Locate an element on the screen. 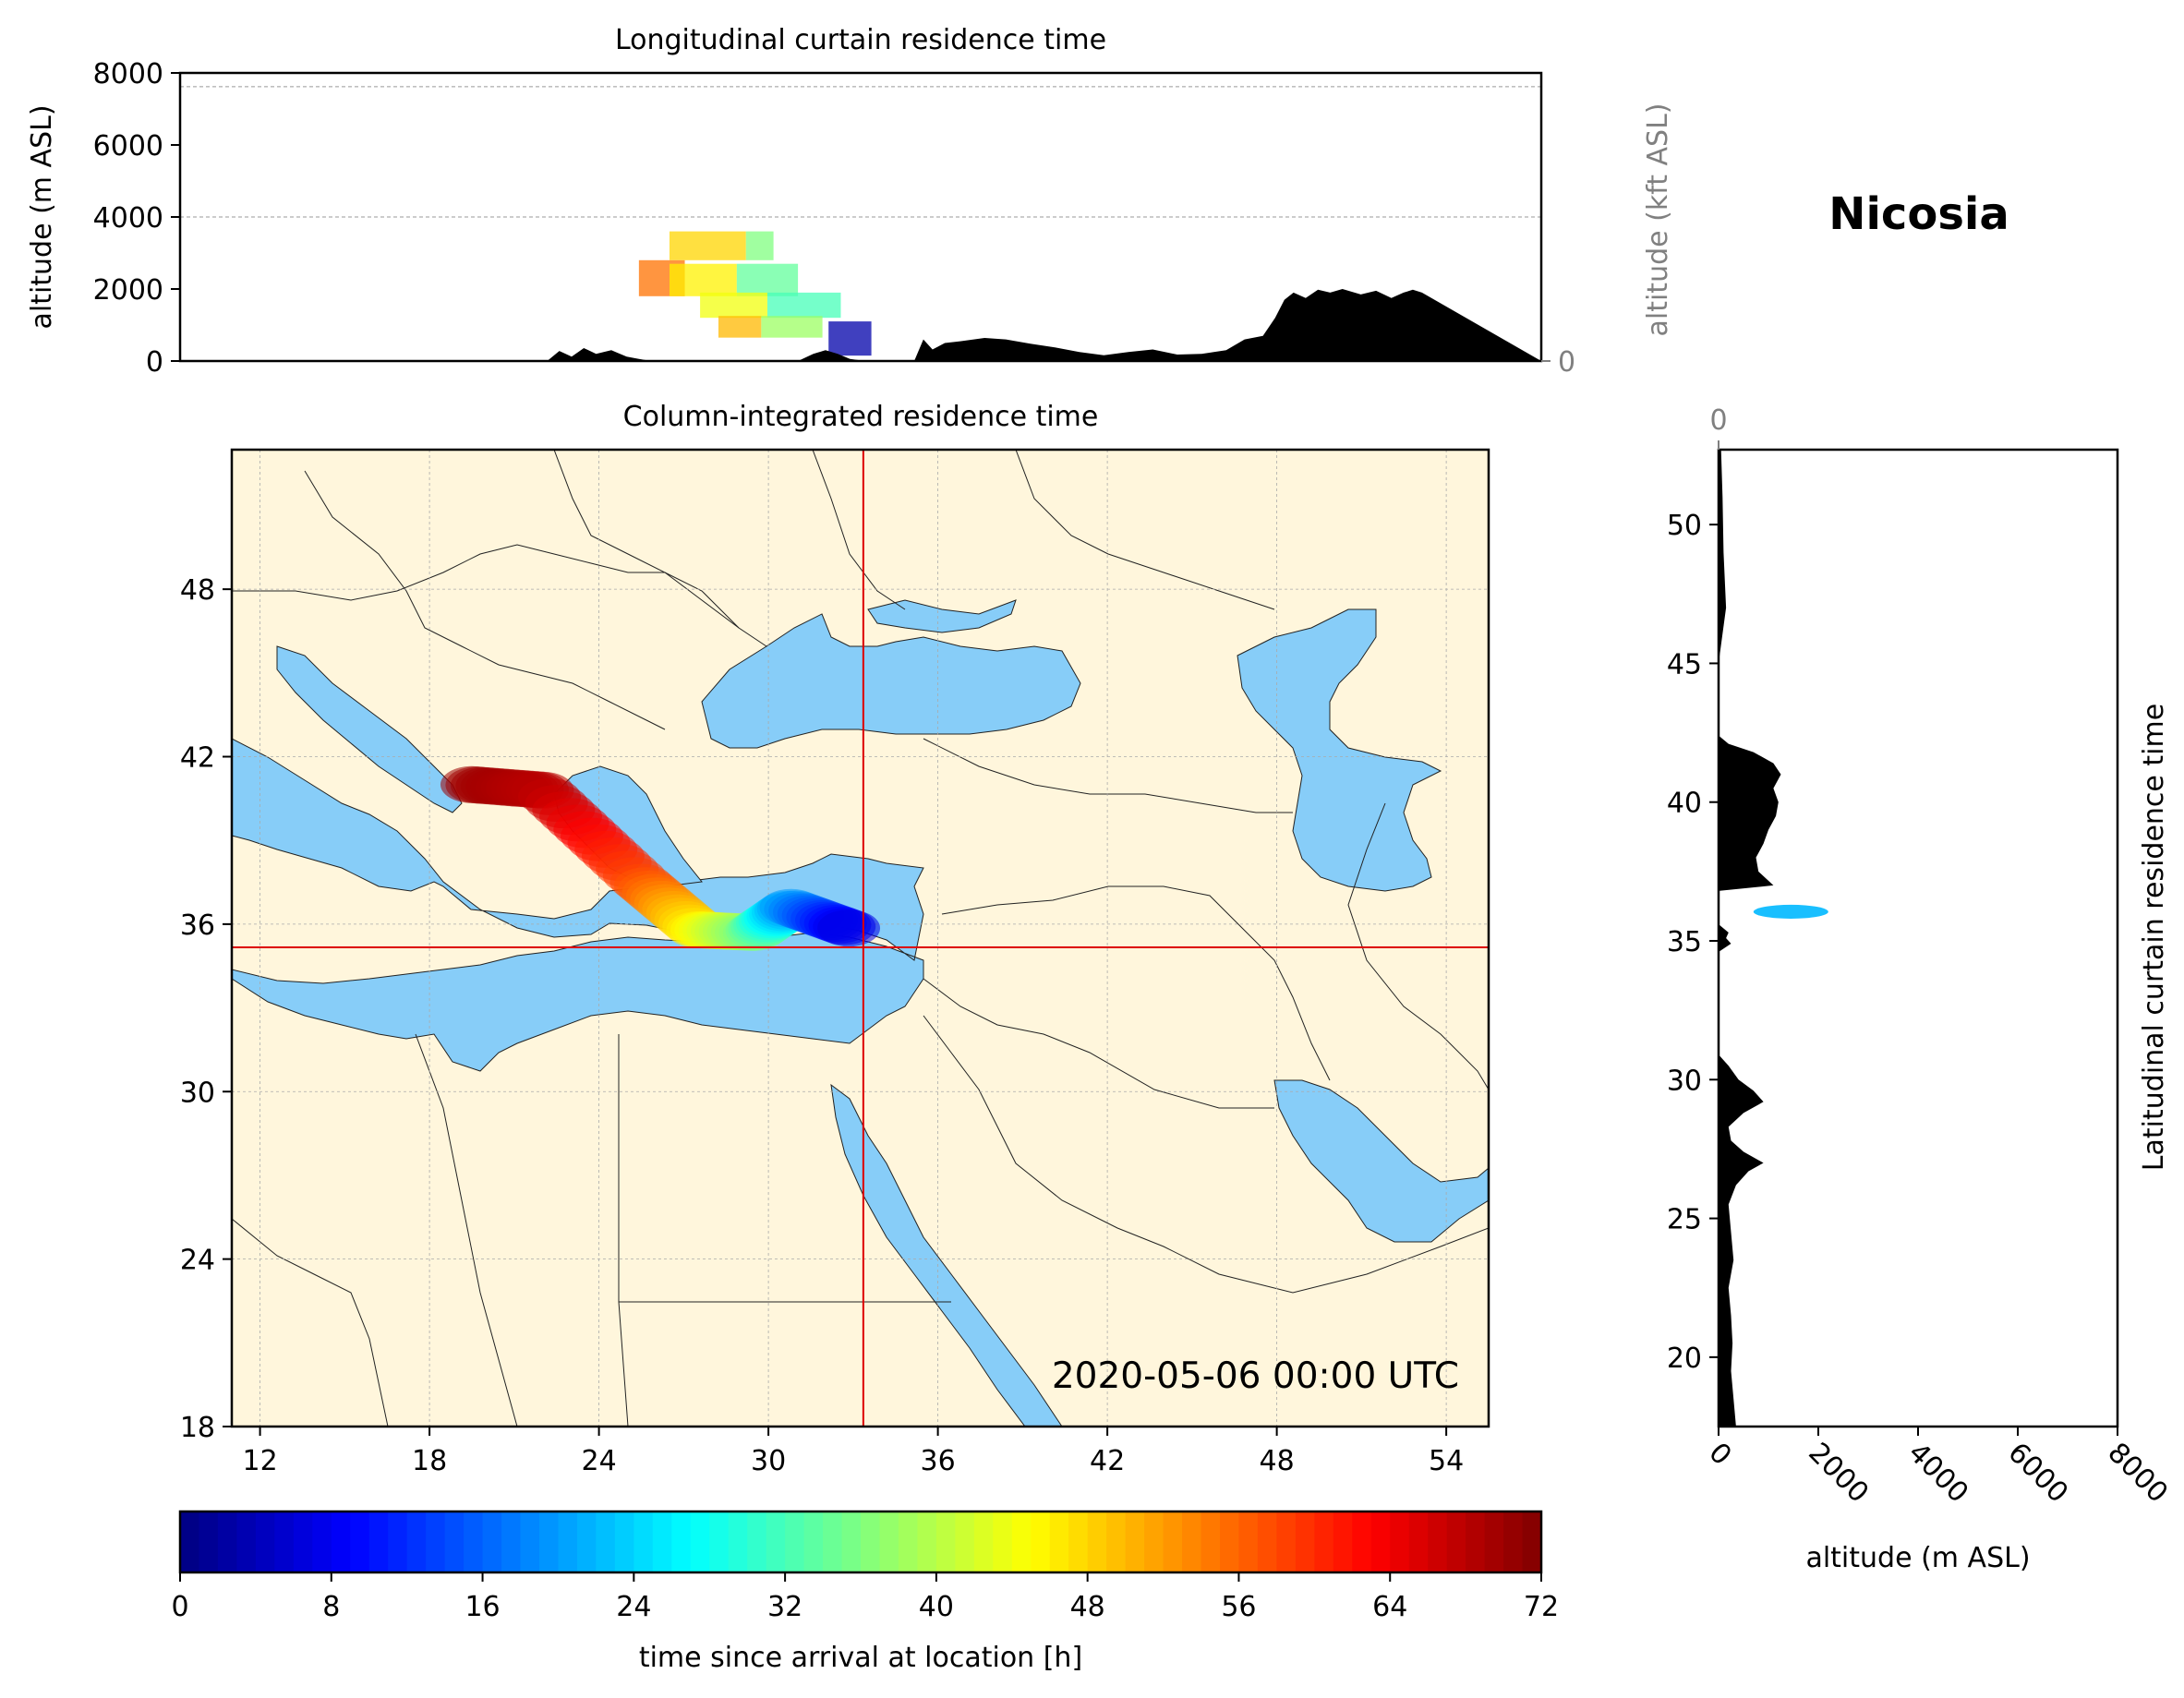  right-left-ticks: 20 25 30 35 40 45 50 is located at coordinates (1693, 942).